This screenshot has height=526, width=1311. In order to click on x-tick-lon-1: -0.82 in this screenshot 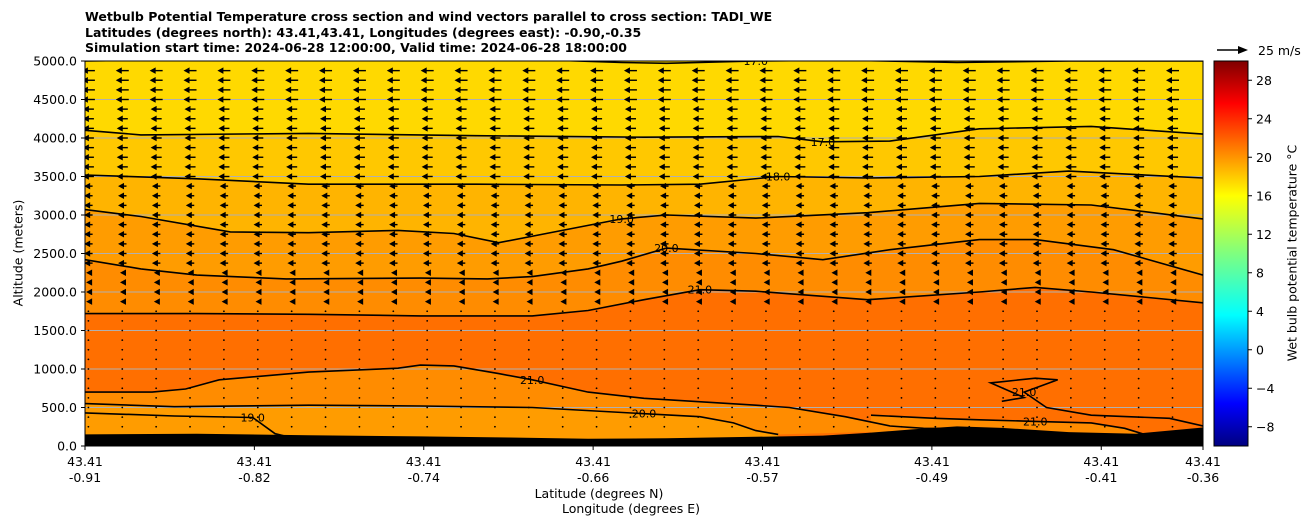, I will do `click(254, 477)`.